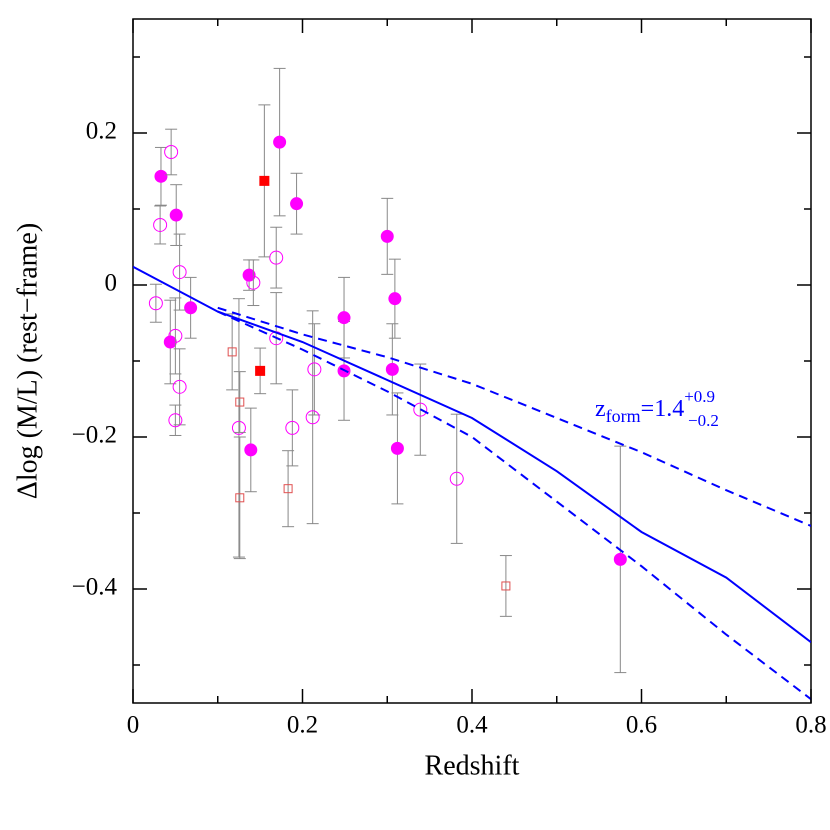 The height and width of the screenshot is (830, 830). I want to click on x-tick-label: 0.6, so click(641, 725).